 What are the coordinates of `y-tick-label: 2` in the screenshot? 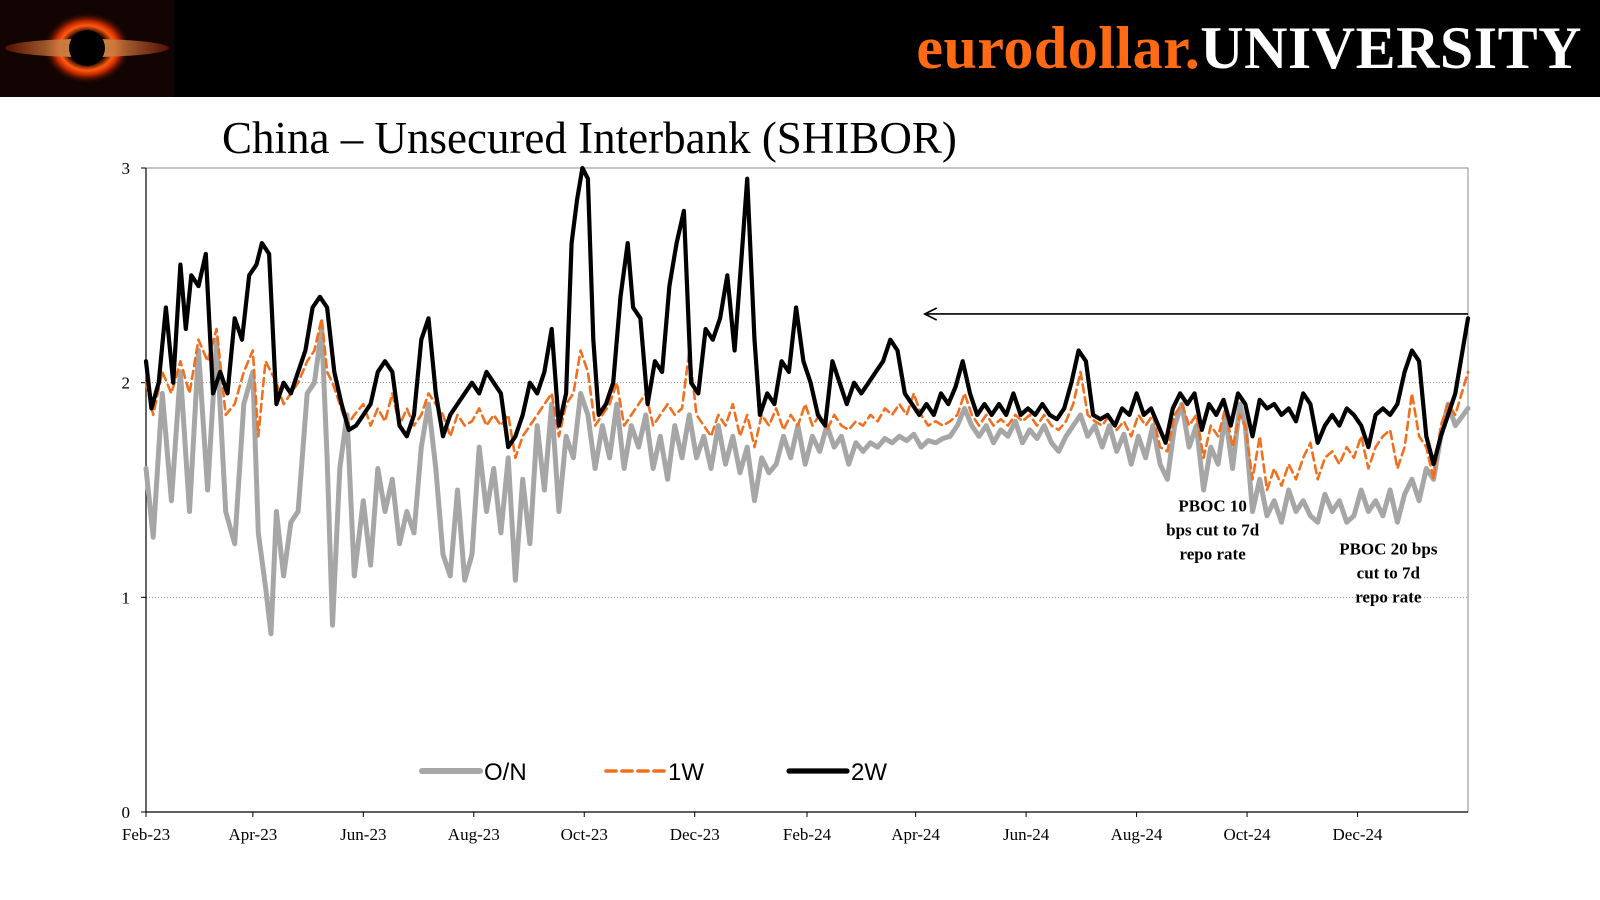 It's located at (126, 383).